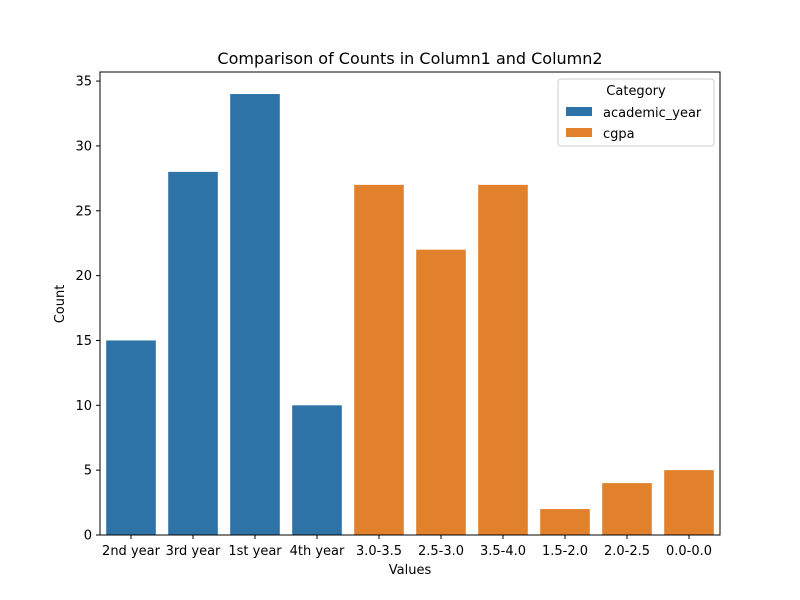 This screenshot has height=600, width=800. I want to click on bar-4th-year, so click(317, 470).